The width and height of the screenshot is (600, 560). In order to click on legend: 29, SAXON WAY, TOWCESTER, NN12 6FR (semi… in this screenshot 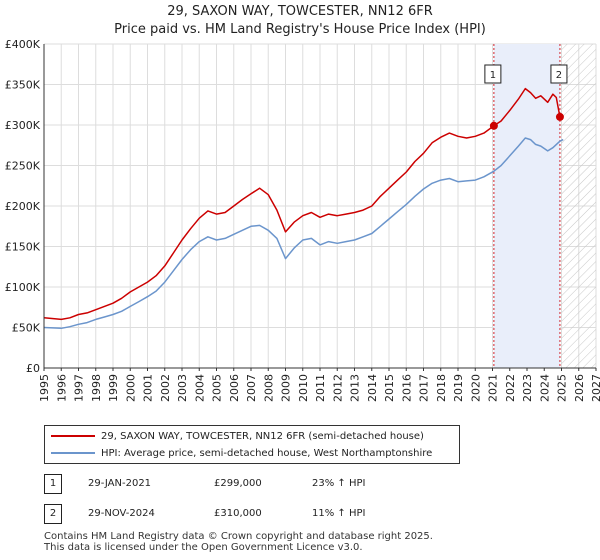, I will do `click(252, 444)`.